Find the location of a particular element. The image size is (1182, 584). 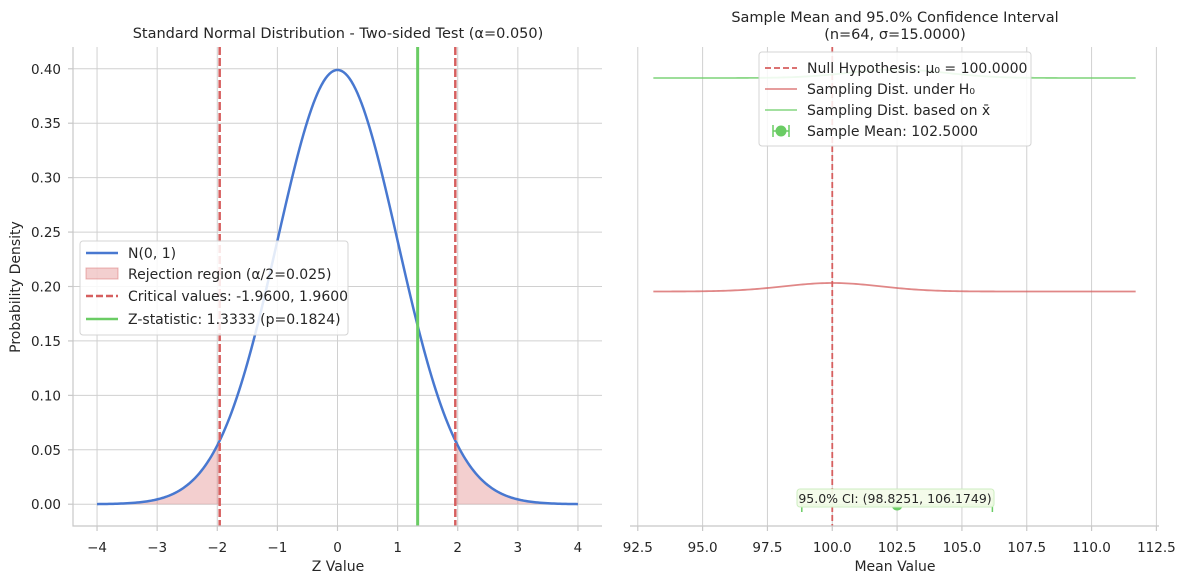

left-y-tick-label: 0.35 is located at coordinates (46, 124).